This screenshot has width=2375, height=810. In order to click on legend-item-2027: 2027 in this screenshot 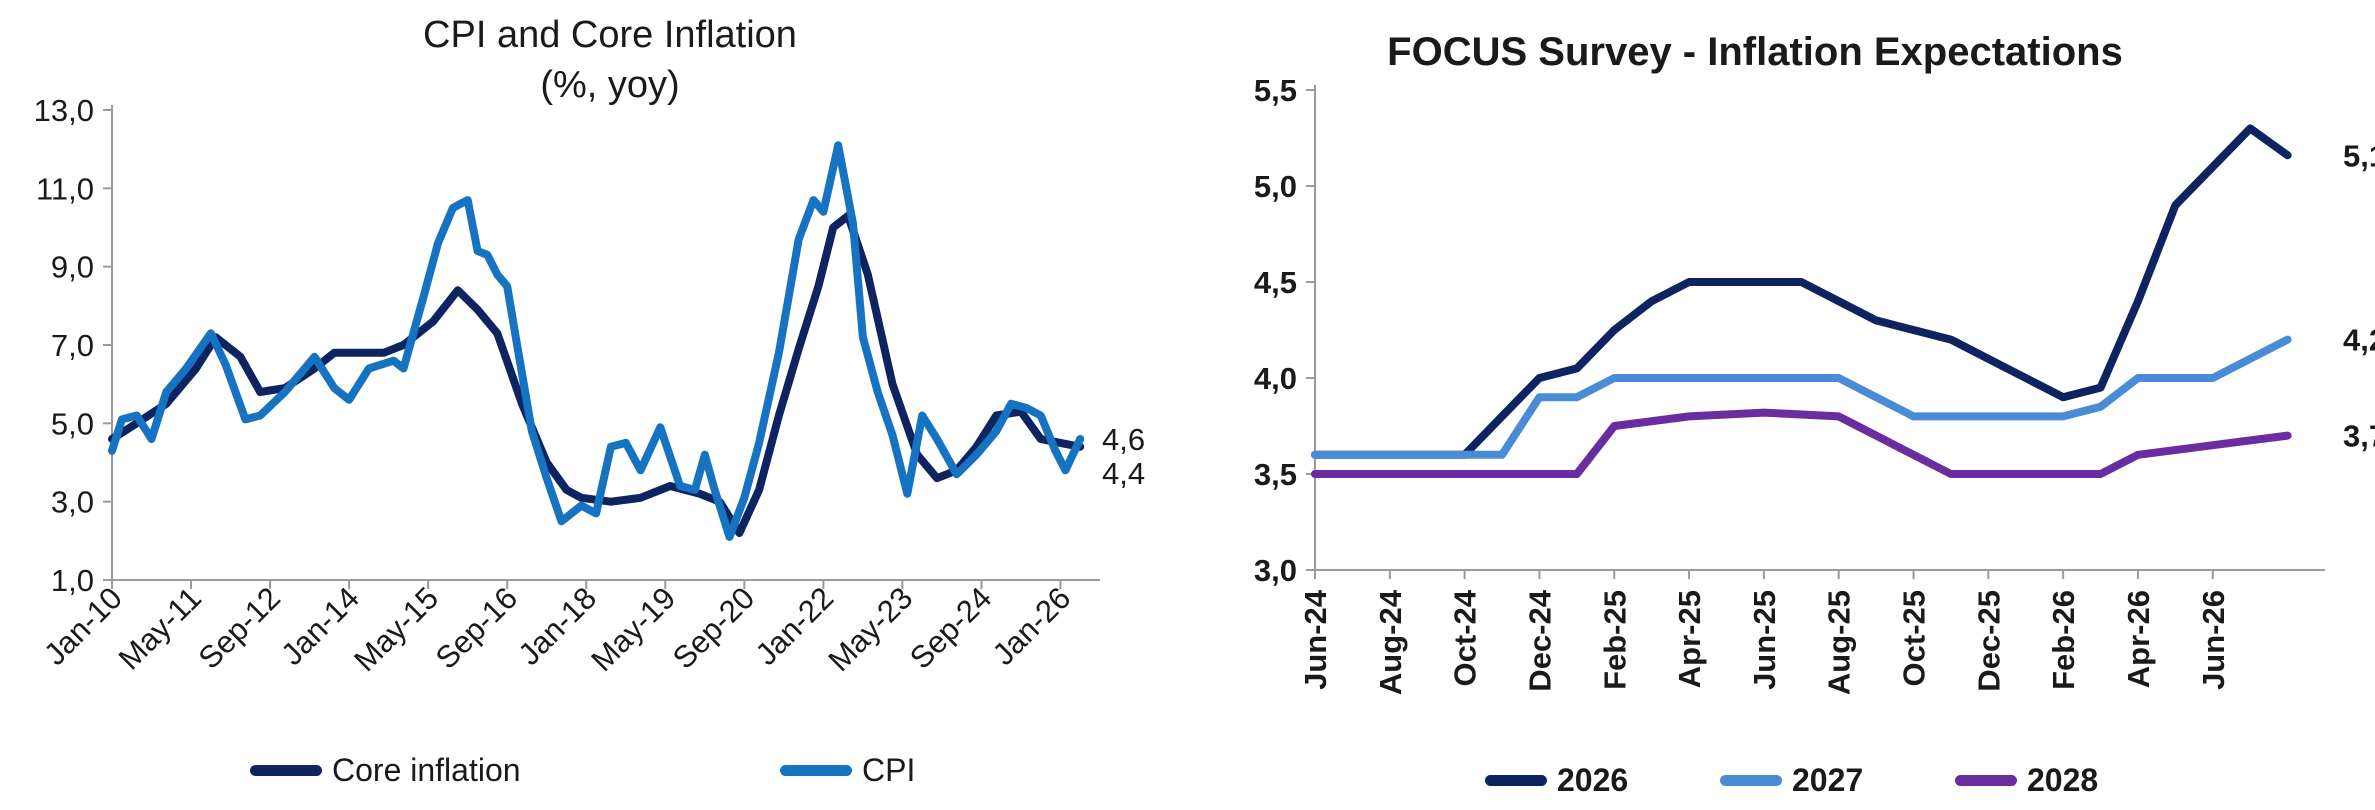, I will do `click(1791, 780)`.